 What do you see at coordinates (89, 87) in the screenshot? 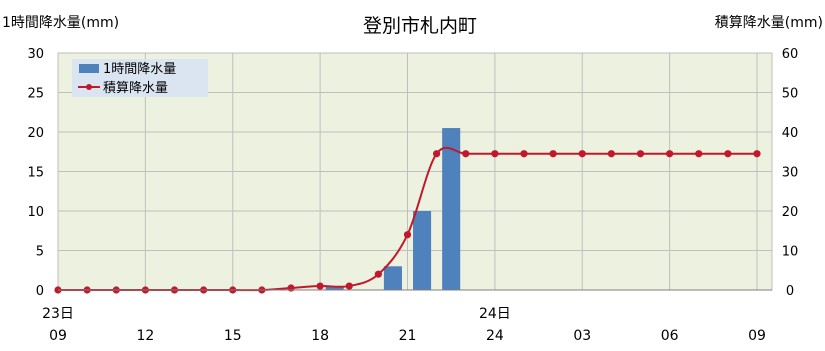
I see `legend-line-marker` at bounding box center [89, 87].